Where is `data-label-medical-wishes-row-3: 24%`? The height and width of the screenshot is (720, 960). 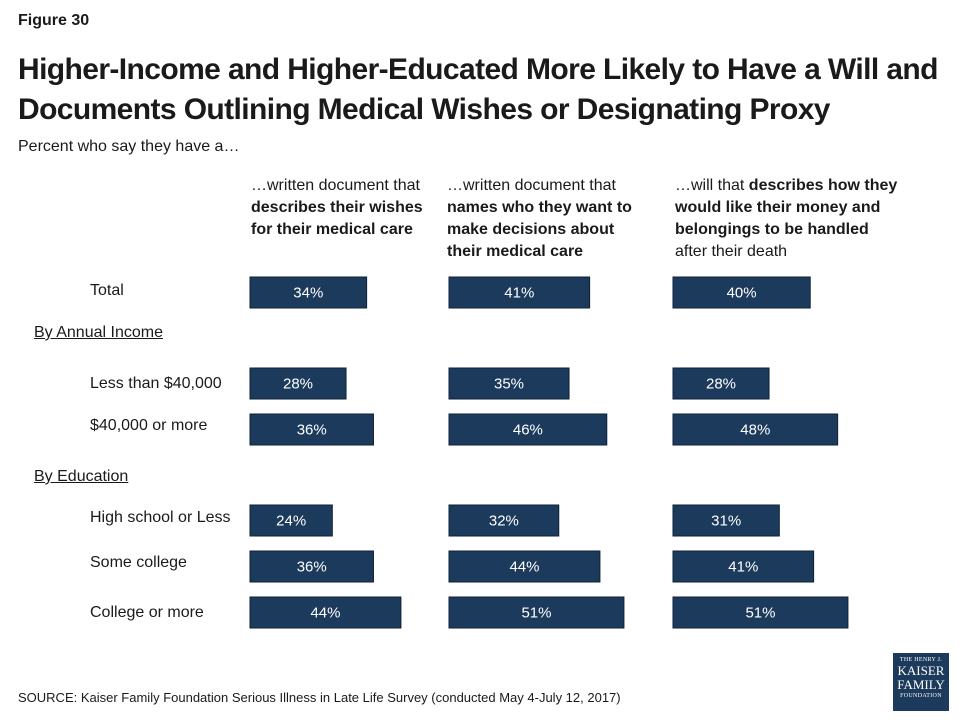 data-label-medical-wishes-row-3: 24% is located at coordinates (291, 521).